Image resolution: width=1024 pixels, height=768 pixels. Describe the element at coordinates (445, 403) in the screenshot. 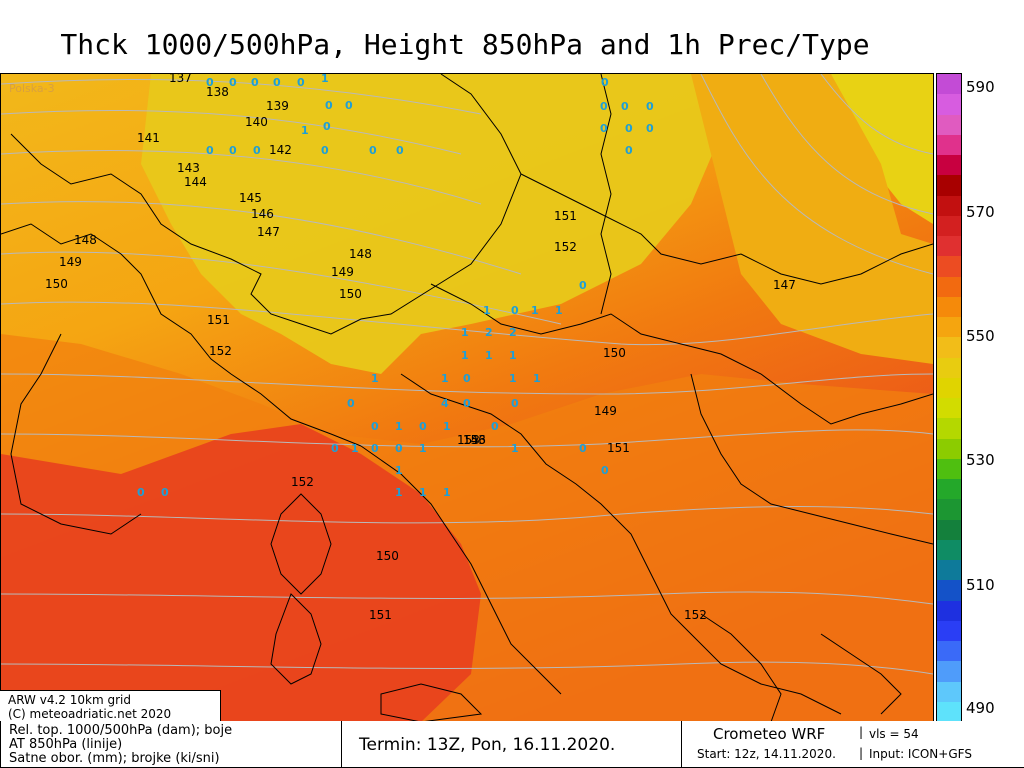

I see `precip-value: 4` at that location.